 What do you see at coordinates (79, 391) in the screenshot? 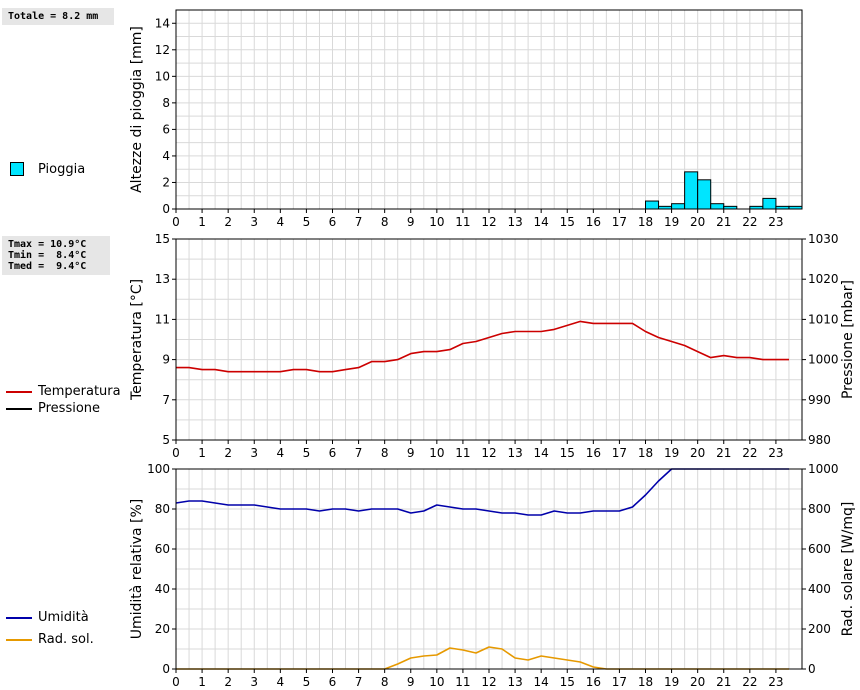
I see `temperature-legend-label: Temperatura` at bounding box center [79, 391].